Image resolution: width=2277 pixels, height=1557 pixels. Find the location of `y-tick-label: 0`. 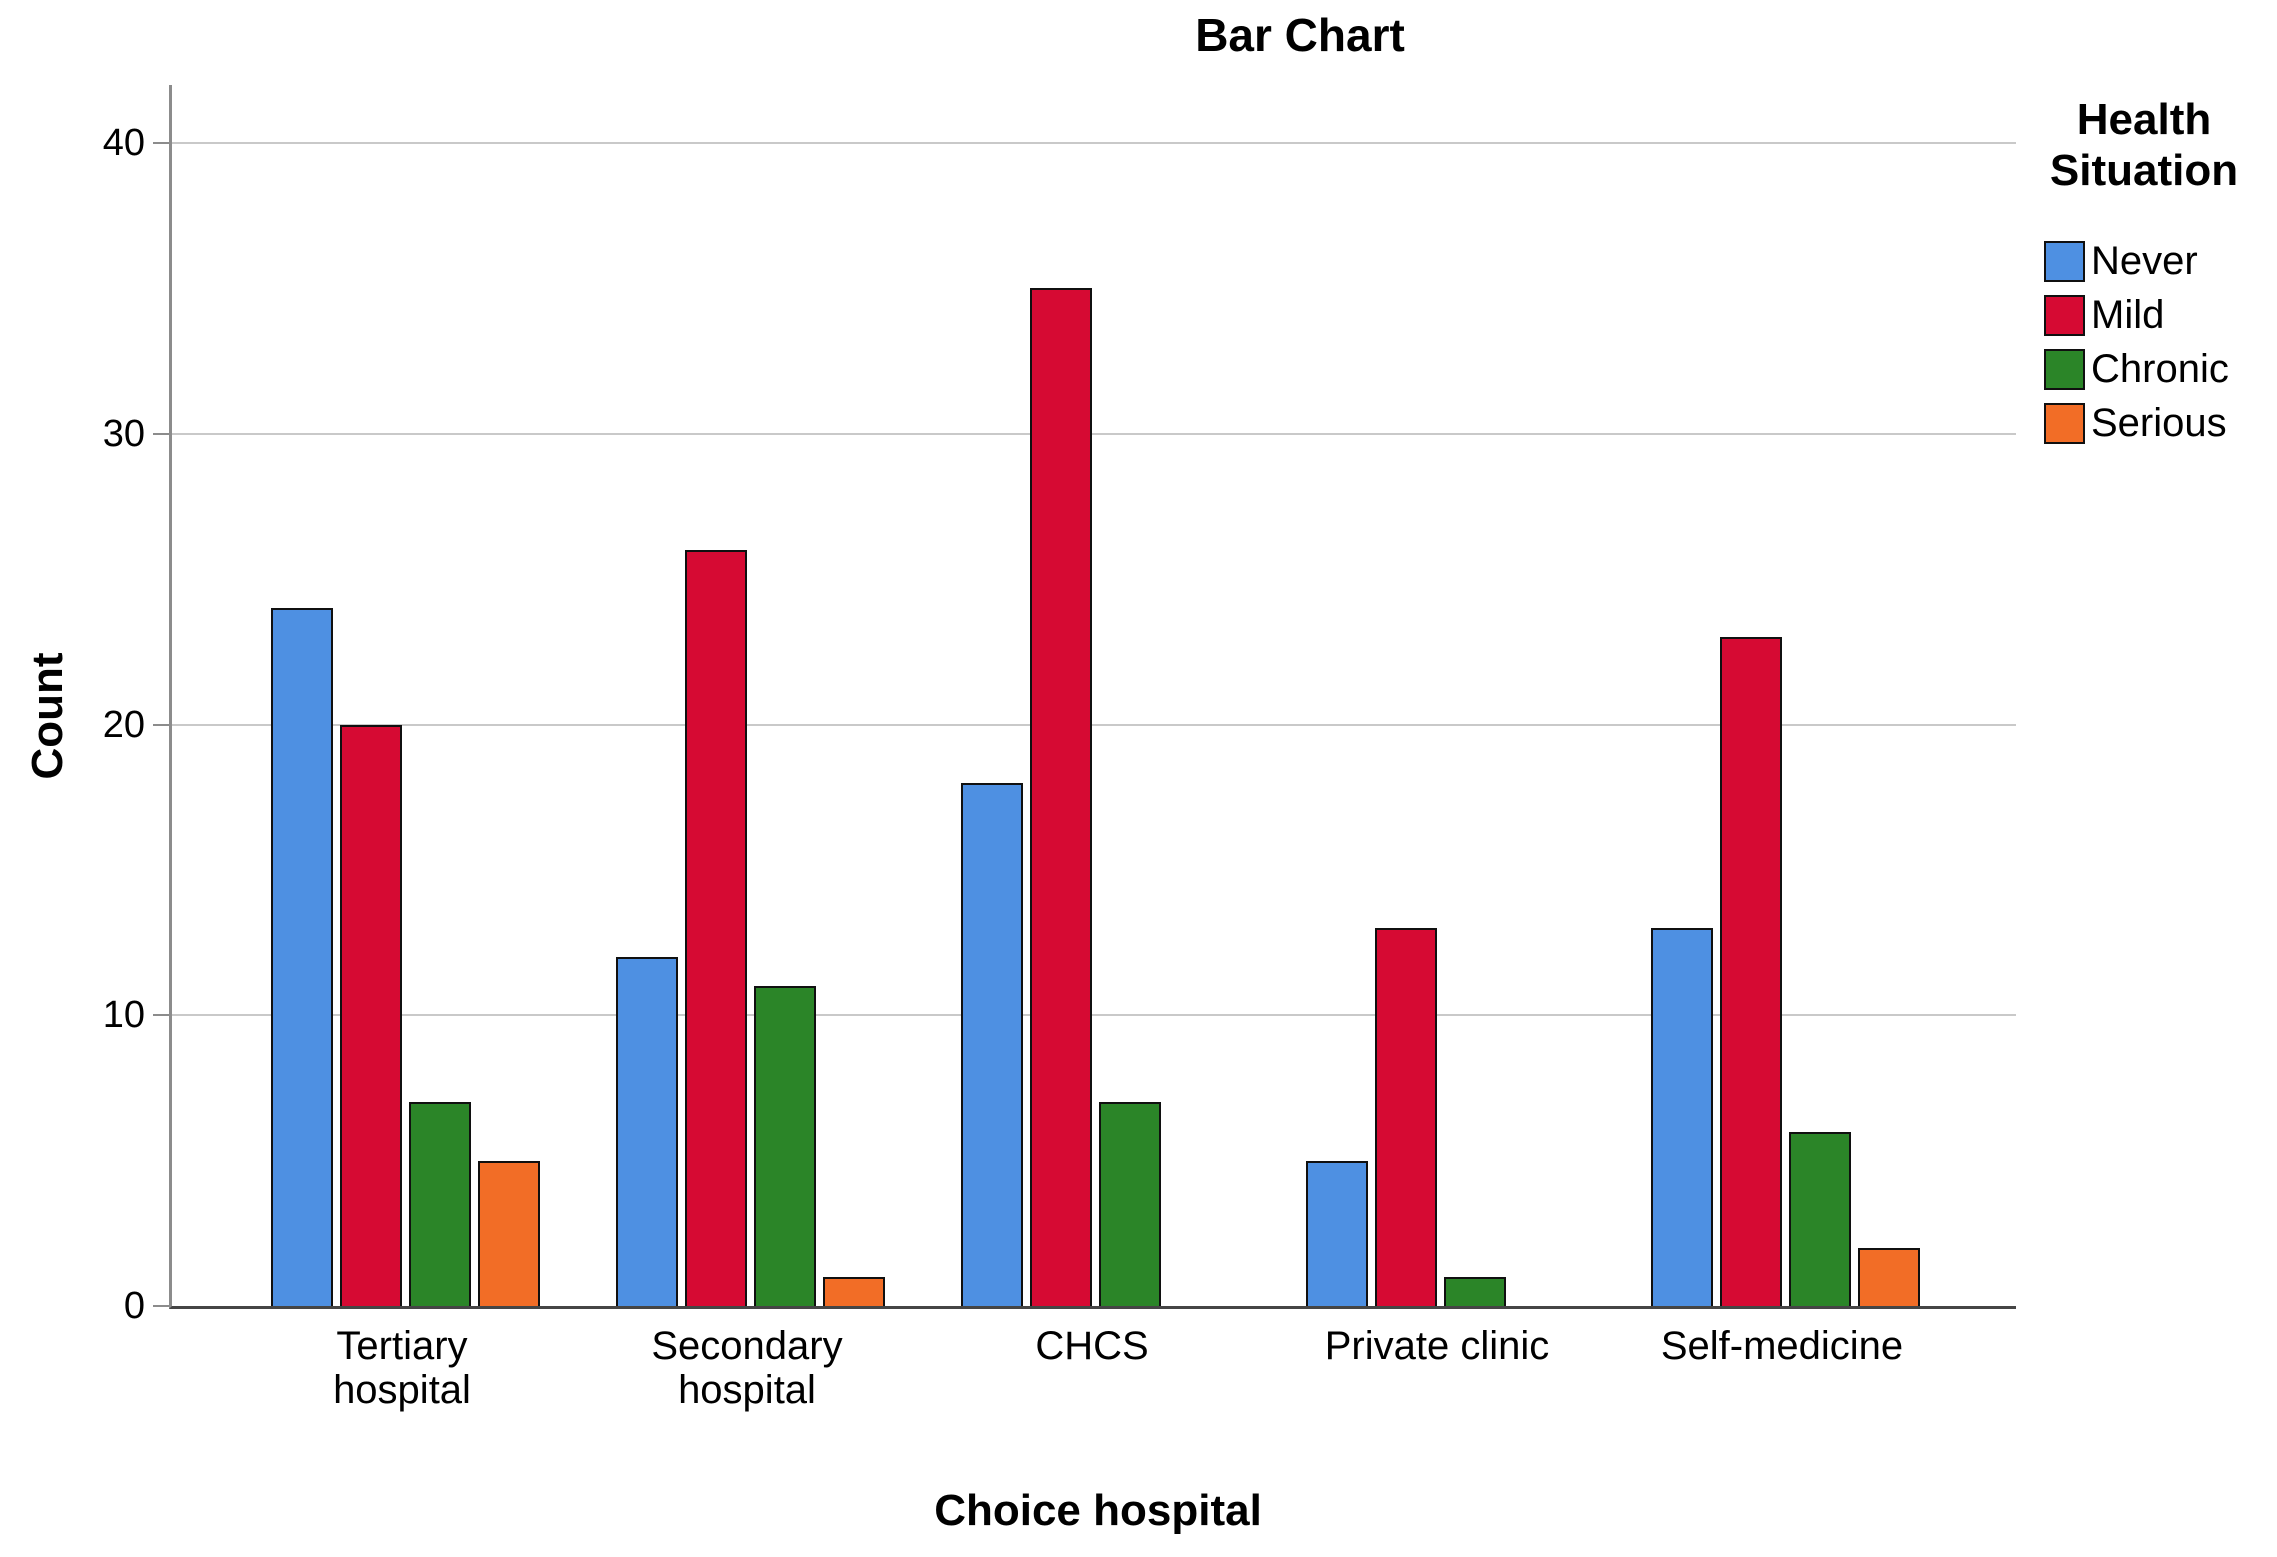

y-tick-label: 0 is located at coordinates (134, 1306).